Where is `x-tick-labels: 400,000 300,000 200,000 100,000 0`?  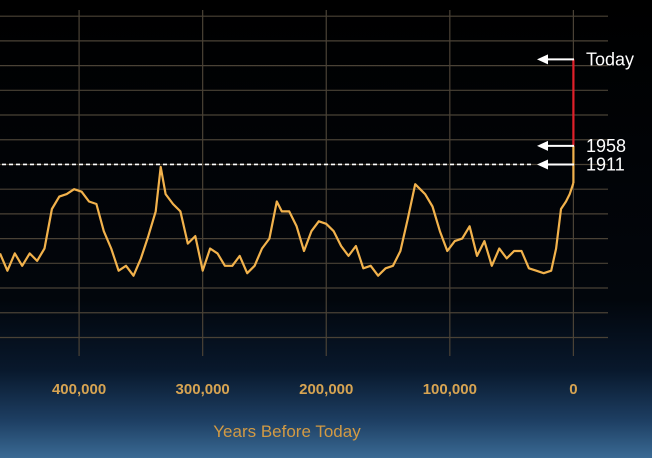
x-tick-labels: 400,000 300,000 200,000 100,000 0 is located at coordinates (315, 389).